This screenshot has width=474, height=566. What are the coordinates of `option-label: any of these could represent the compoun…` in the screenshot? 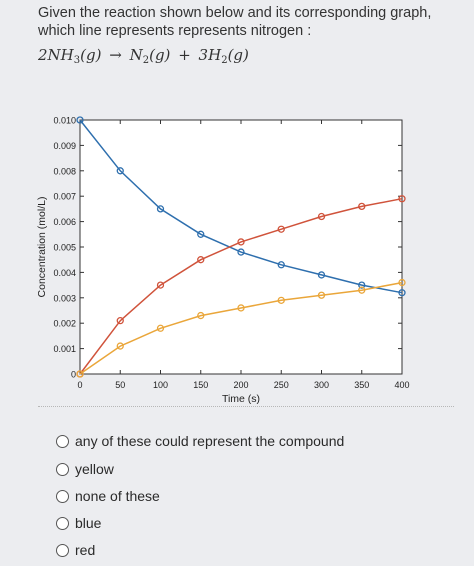 It's located at (210, 441).